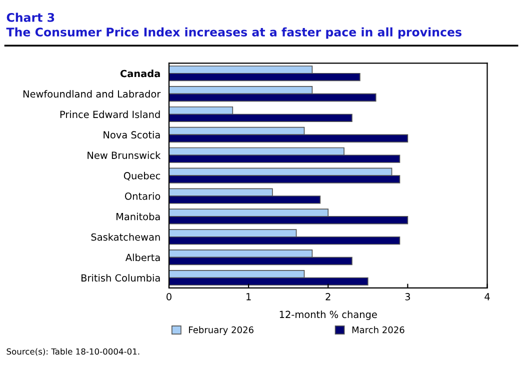 Image resolution: width=520 pixels, height=365 pixels. Describe the element at coordinates (142, 196) in the screenshot. I see `y-tick-label: Ontario` at that location.